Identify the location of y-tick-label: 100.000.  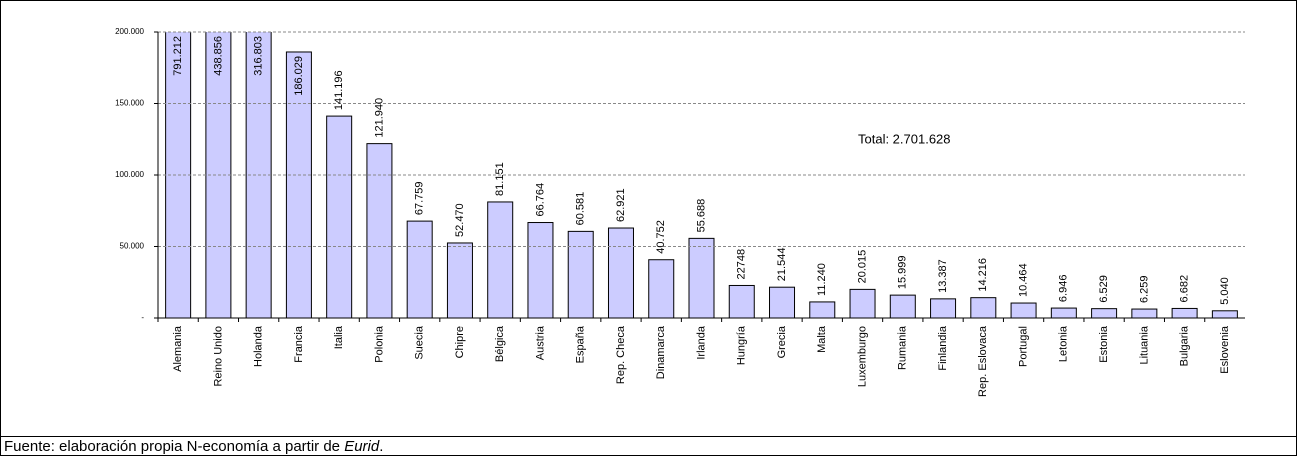
(129, 174).